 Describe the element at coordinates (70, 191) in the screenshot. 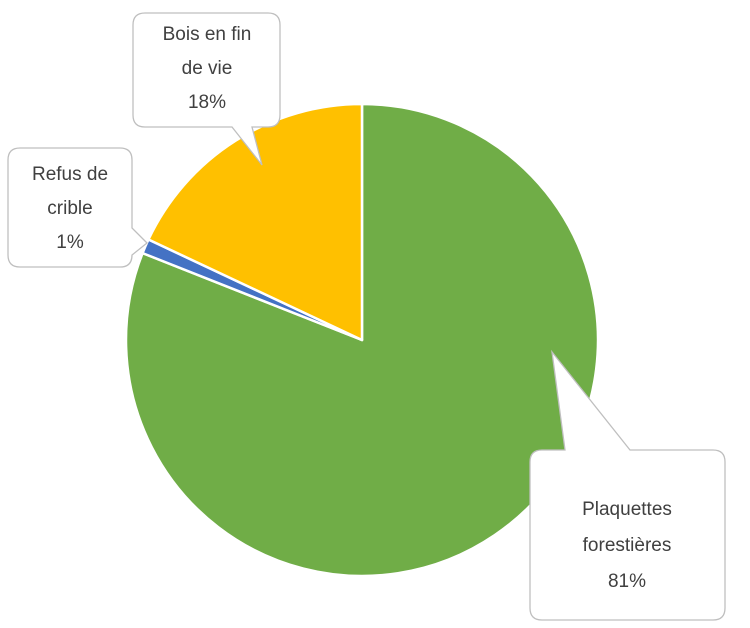

I see `category-label: Refus de crible` at that location.